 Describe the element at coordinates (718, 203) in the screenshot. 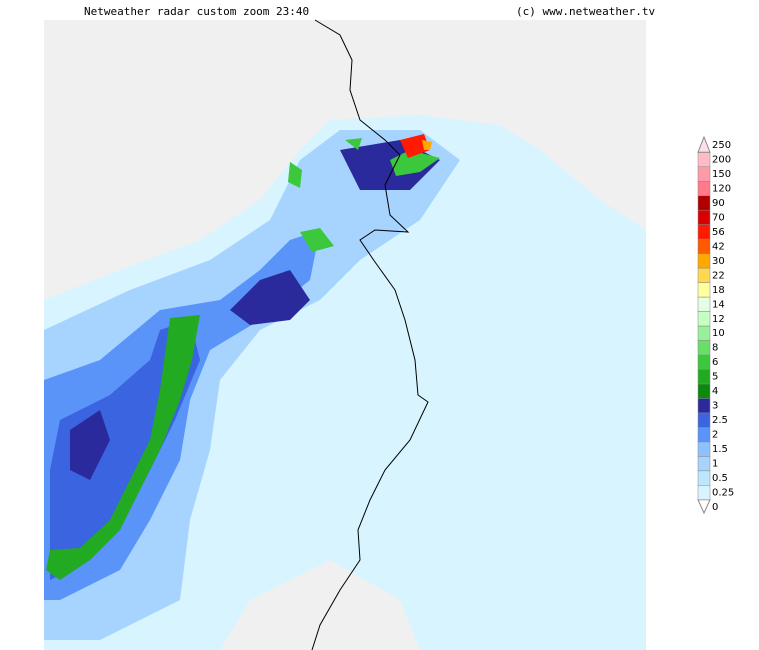

I see `legend-label: 90` at that location.